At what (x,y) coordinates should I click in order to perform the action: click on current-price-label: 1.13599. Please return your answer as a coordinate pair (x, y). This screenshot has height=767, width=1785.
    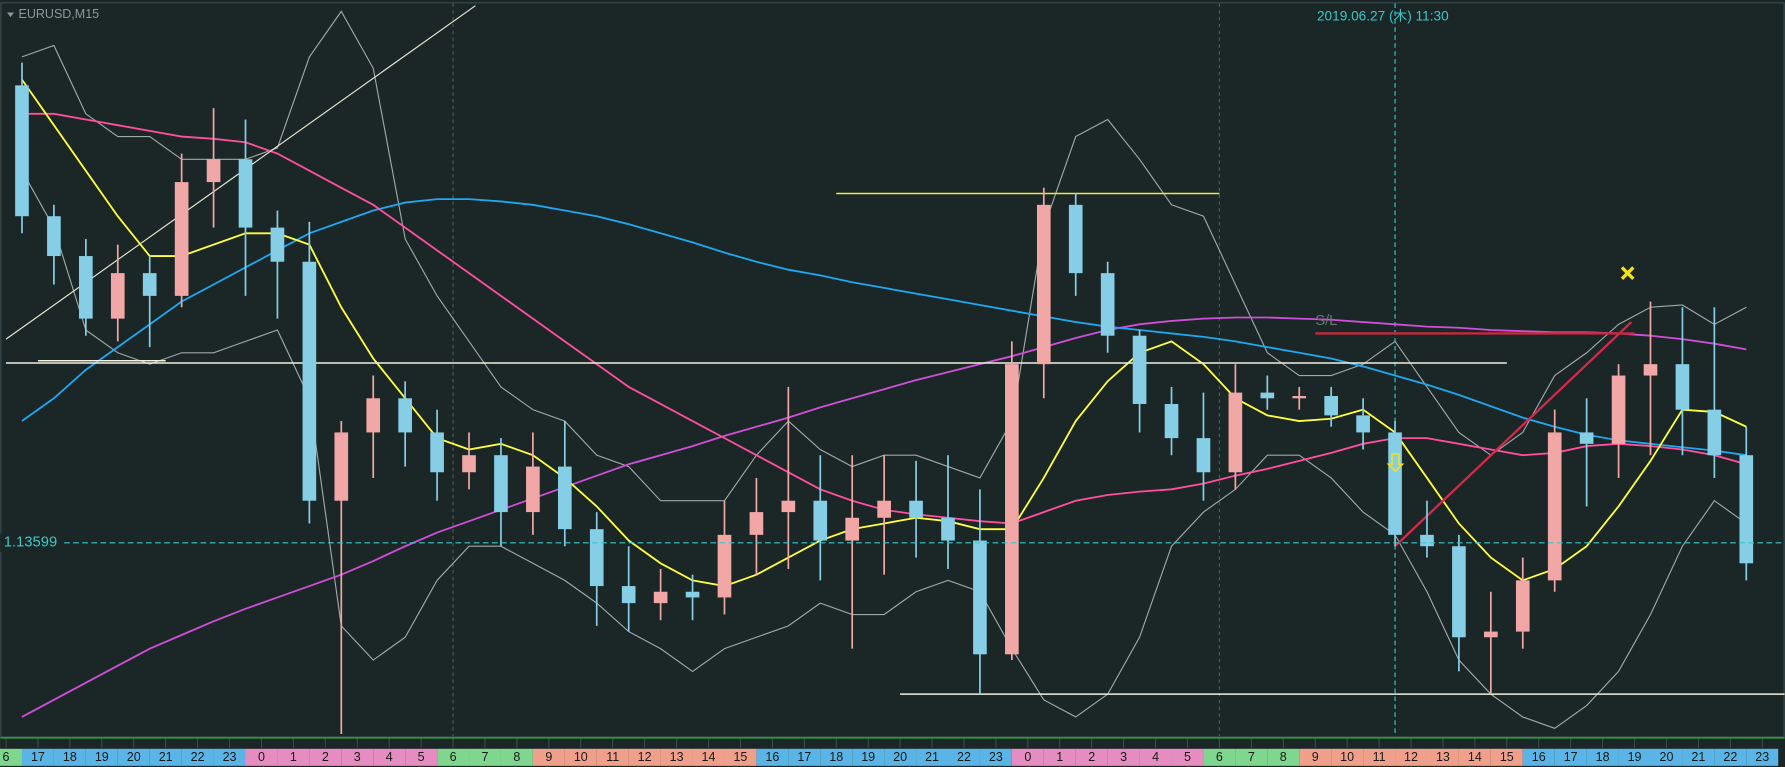
    Looking at the image, I should click on (30, 543).